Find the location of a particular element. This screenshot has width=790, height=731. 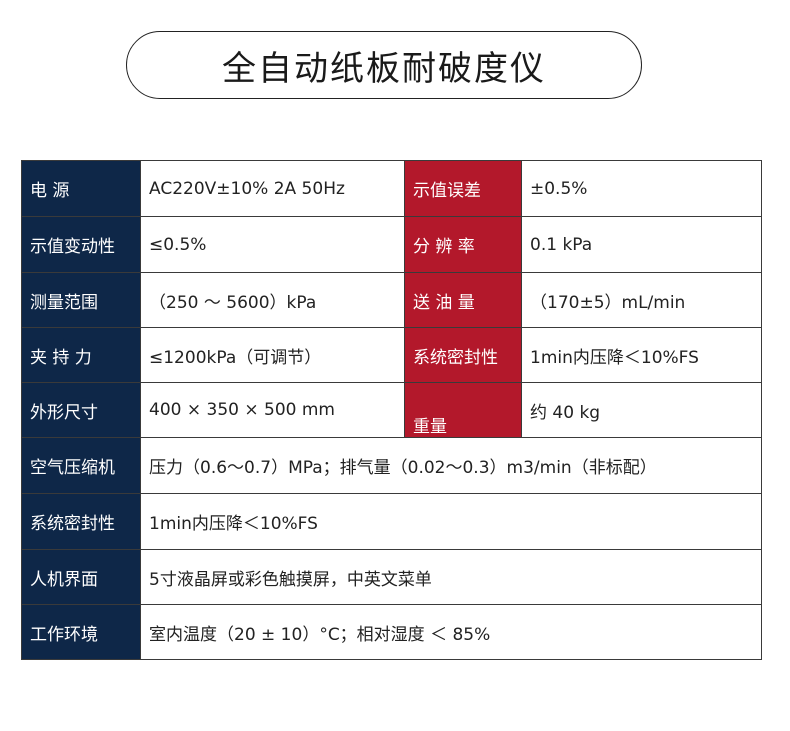

page-title: 全自动纸板耐破度仪 is located at coordinates (384, 65).